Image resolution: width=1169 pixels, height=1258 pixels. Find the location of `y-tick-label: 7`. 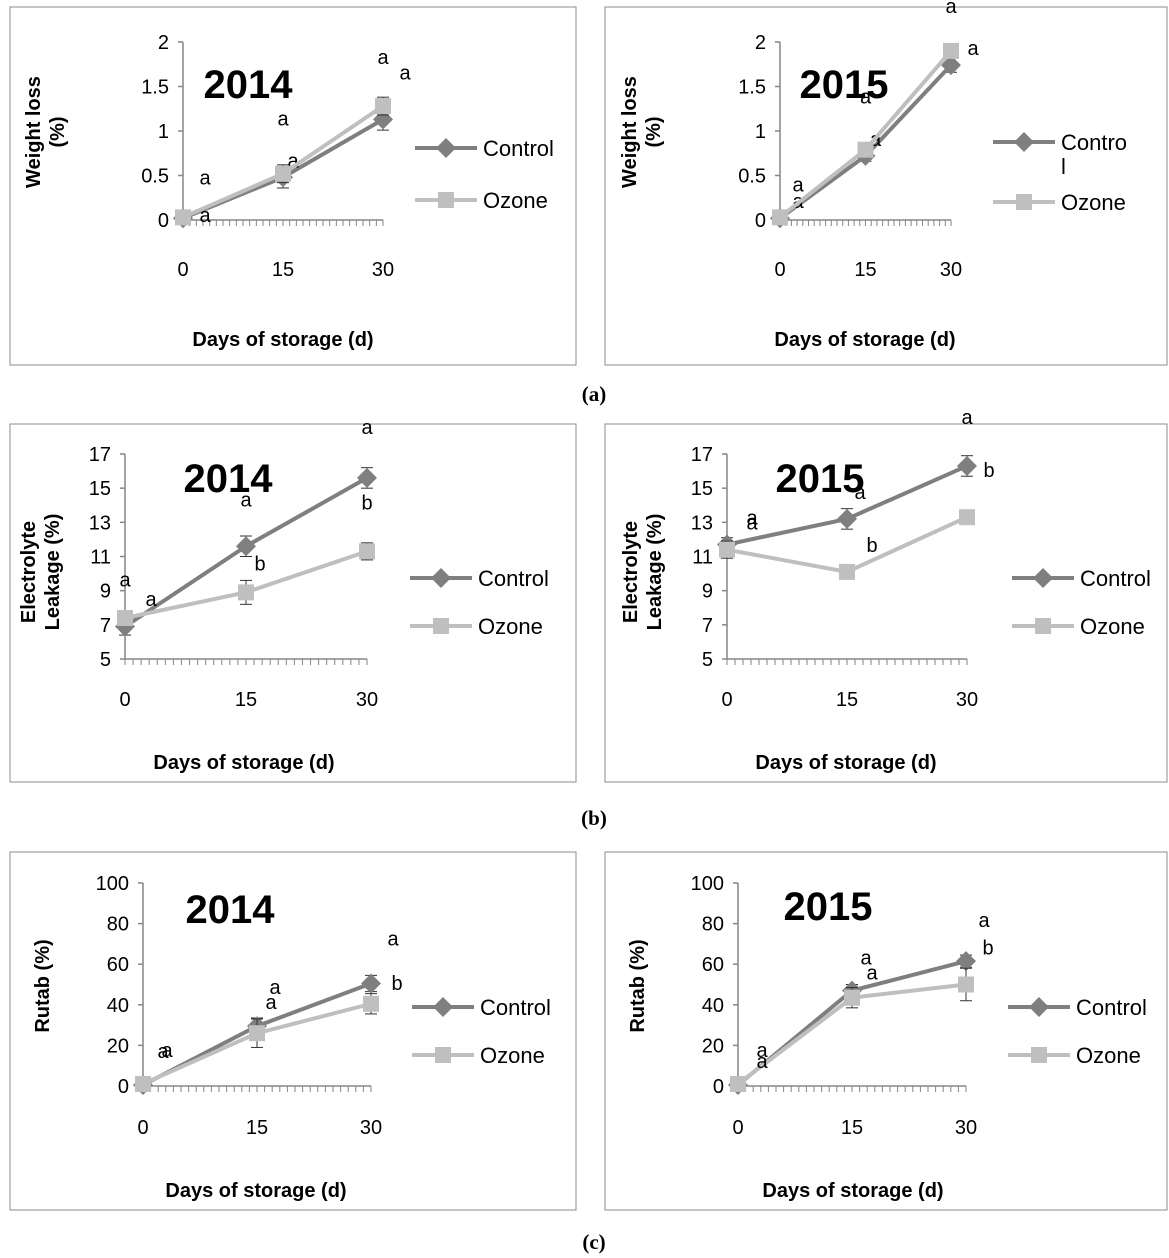

y-tick-label: 7 is located at coordinates (105, 626).